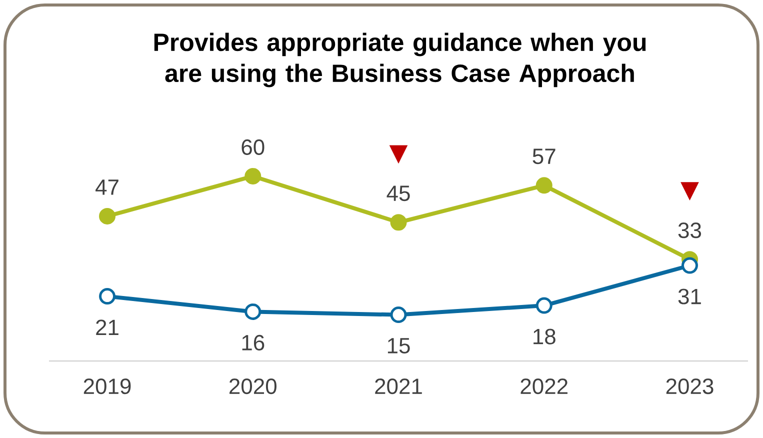  What do you see at coordinates (398, 386) in the screenshot?
I see `x-tick-label: 2021` at bounding box center [398, 386].